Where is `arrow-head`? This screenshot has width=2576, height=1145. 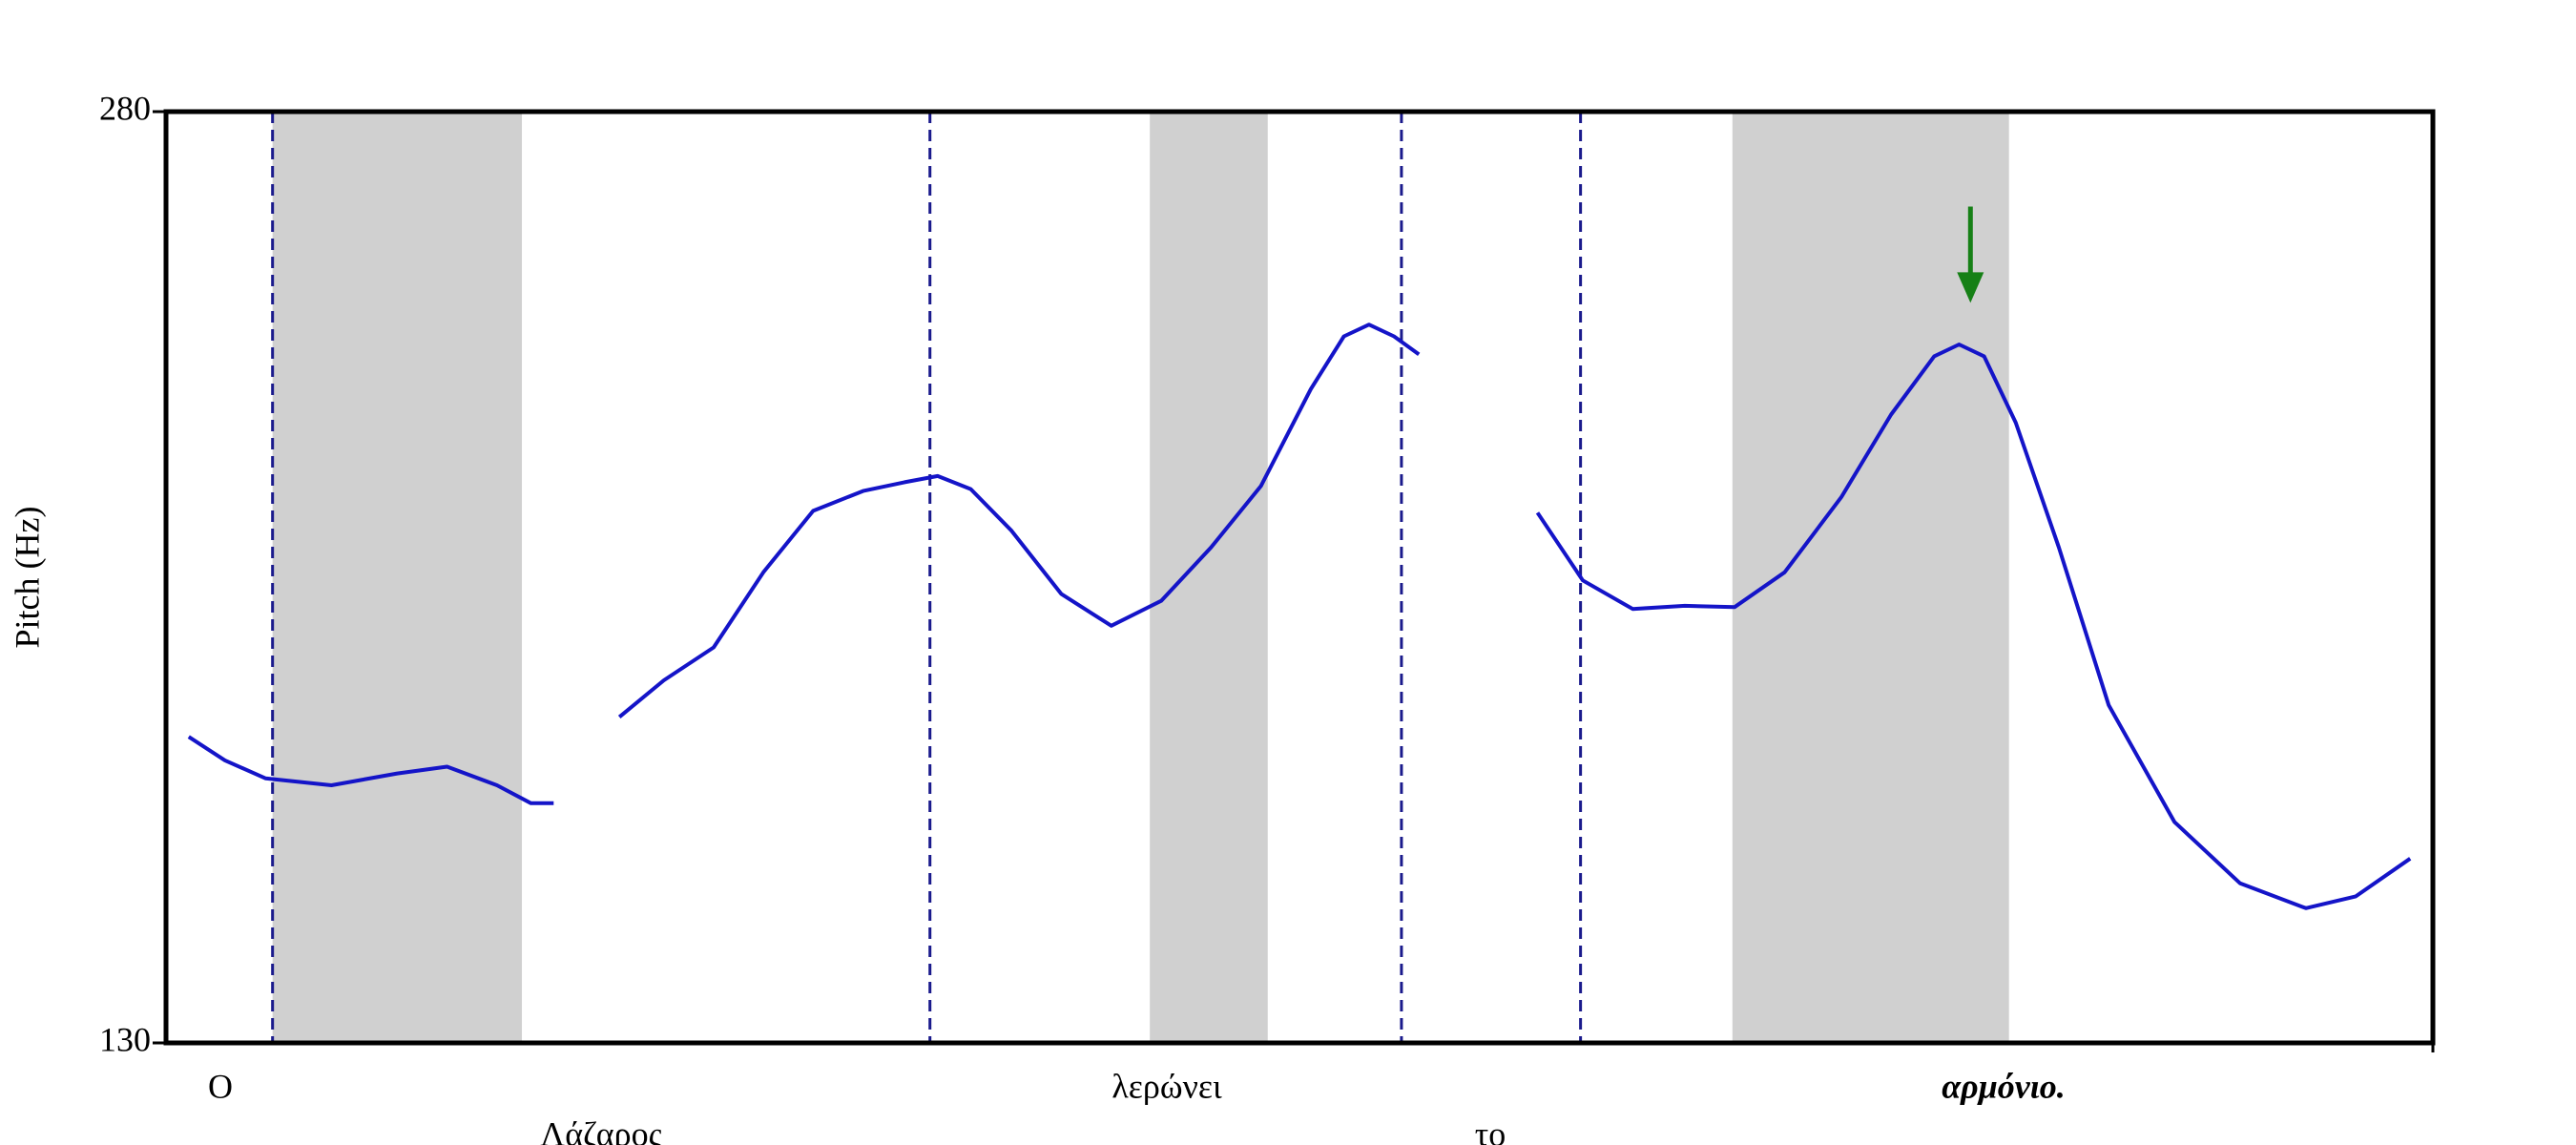
arrow-head is located at coordinates (1970, 287).